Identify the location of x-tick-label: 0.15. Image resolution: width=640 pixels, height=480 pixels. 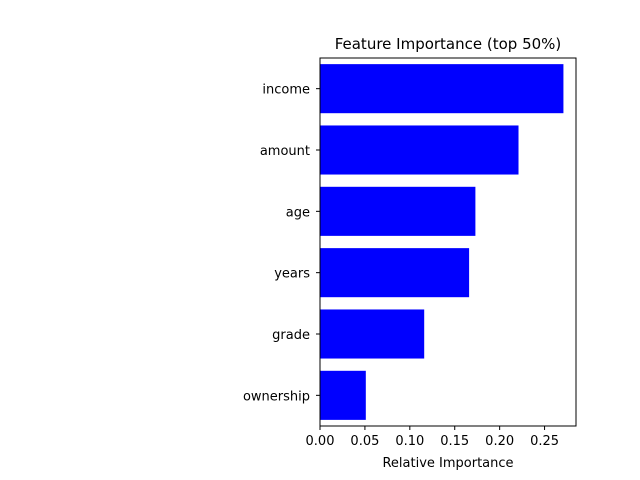
(454, 441).